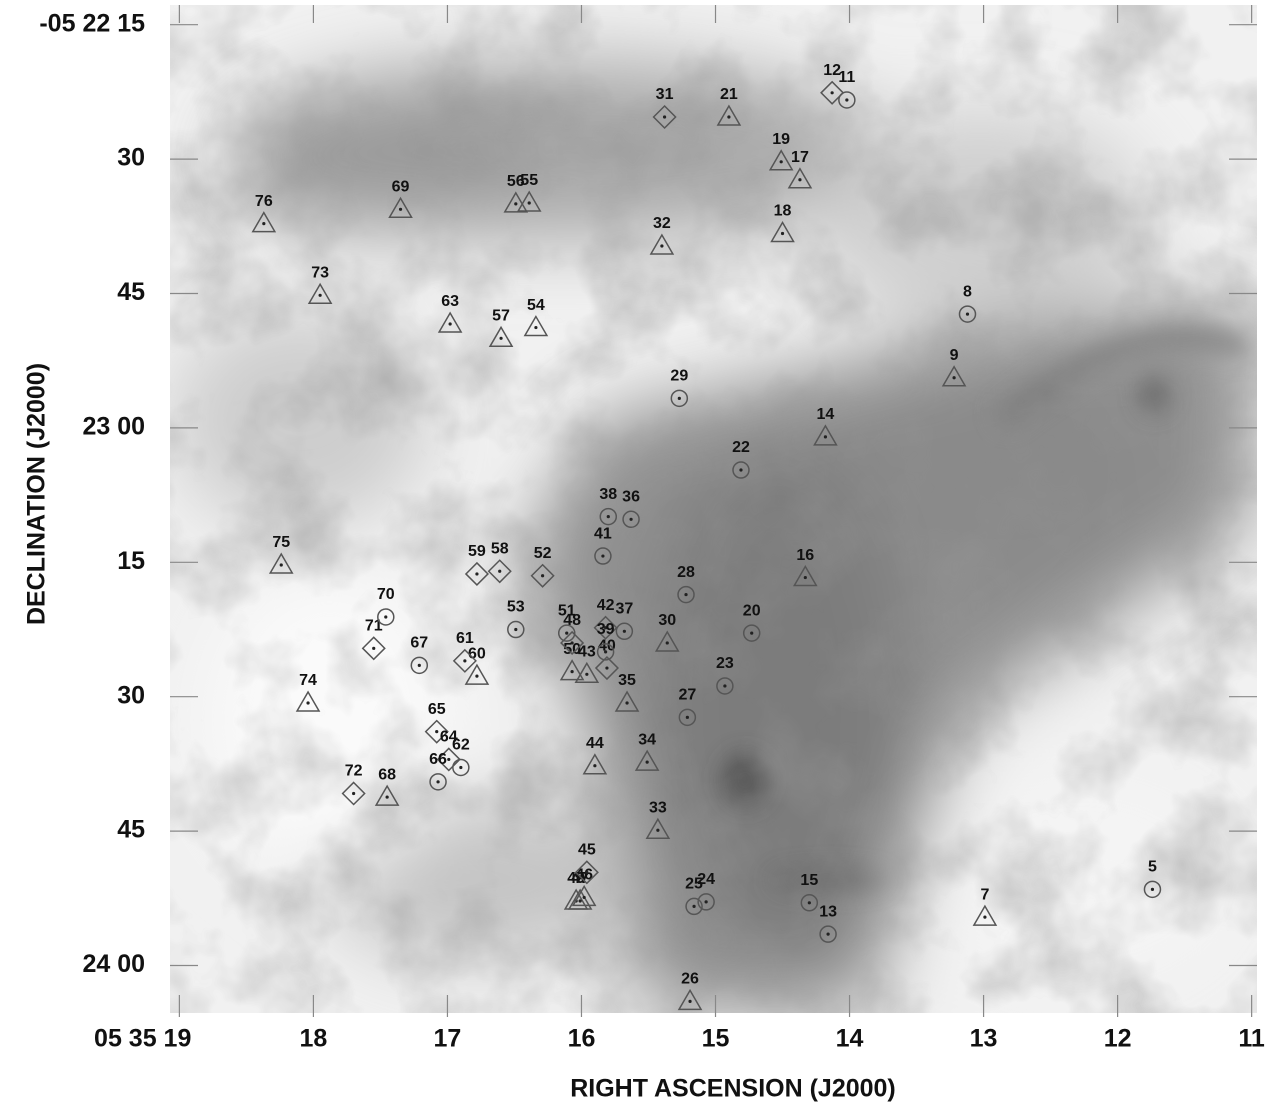 The height and width of the screenshot is (1112, 1270). Describe the element at coordinates (687, 695) in the screenshot. I see `source-label: 27` at that location.